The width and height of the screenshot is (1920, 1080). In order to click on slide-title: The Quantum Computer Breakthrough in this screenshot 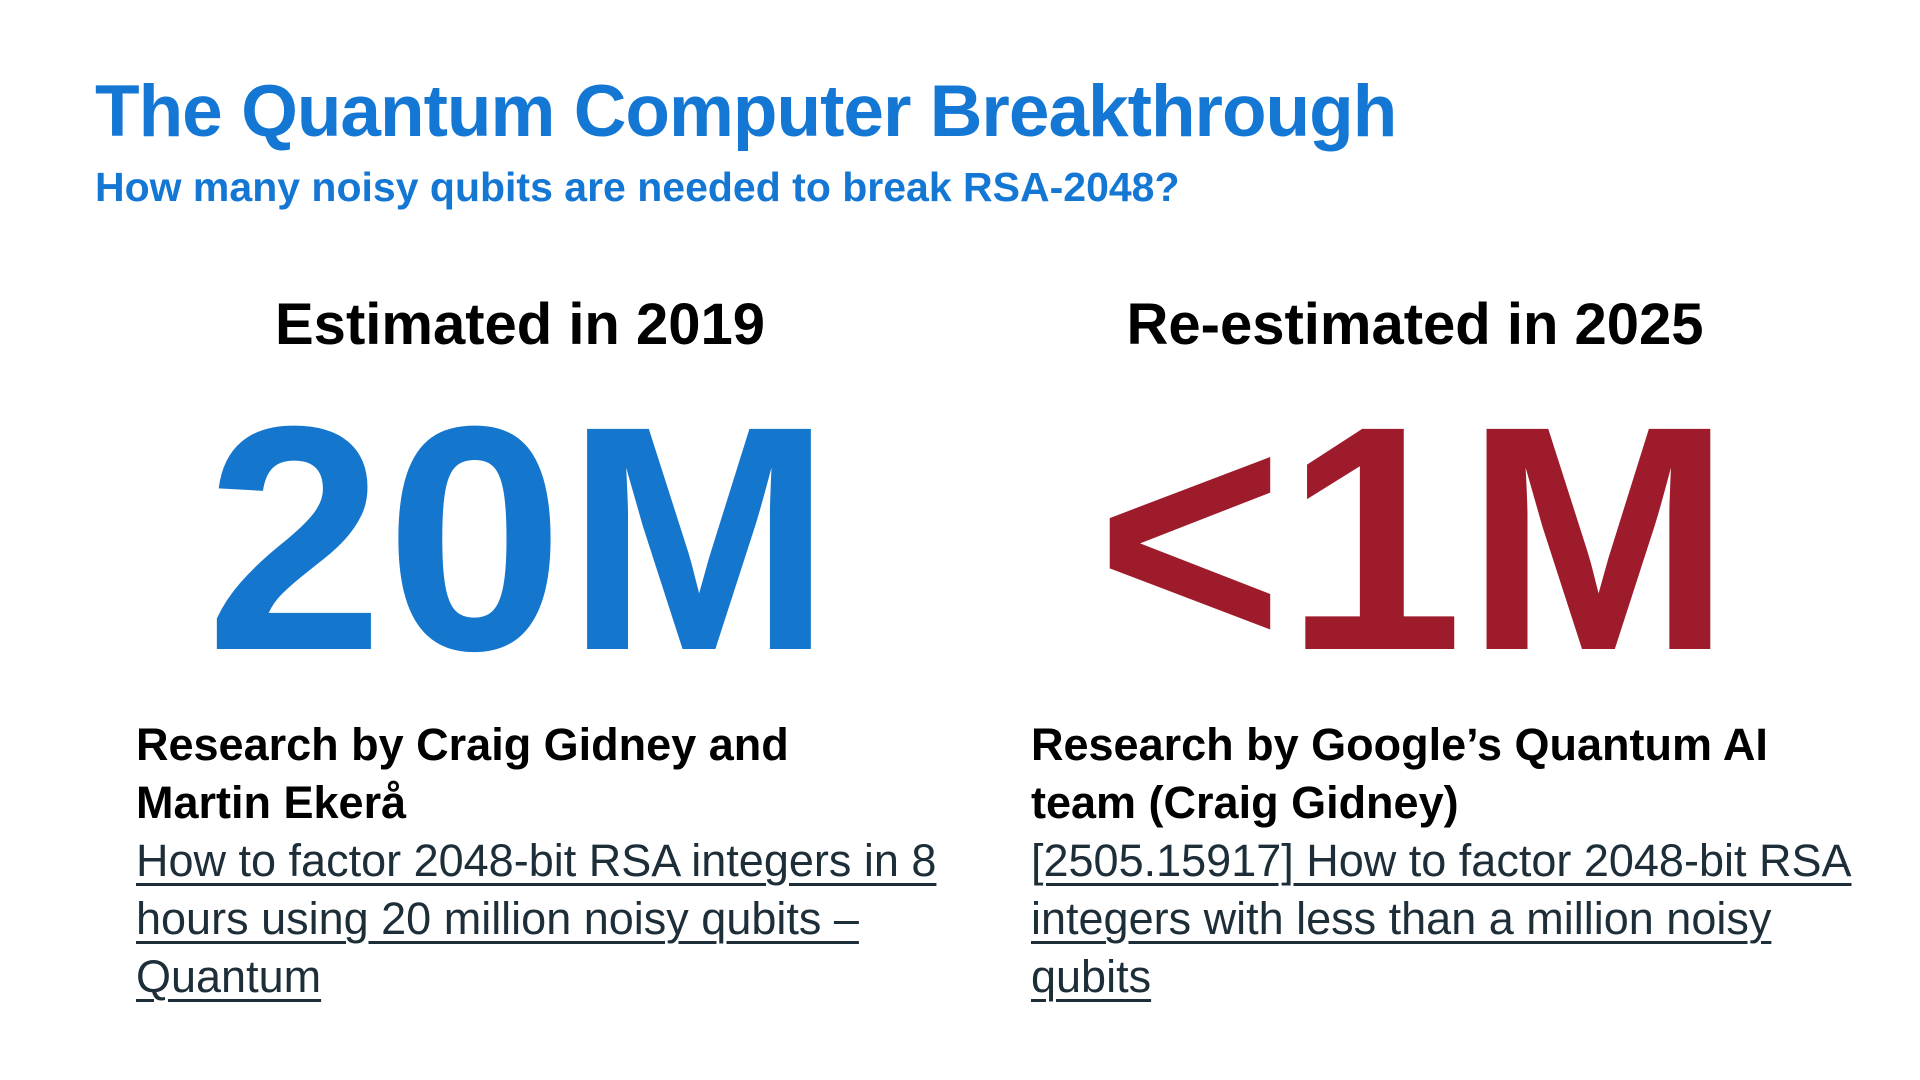, I will do `click(746, 111)`.